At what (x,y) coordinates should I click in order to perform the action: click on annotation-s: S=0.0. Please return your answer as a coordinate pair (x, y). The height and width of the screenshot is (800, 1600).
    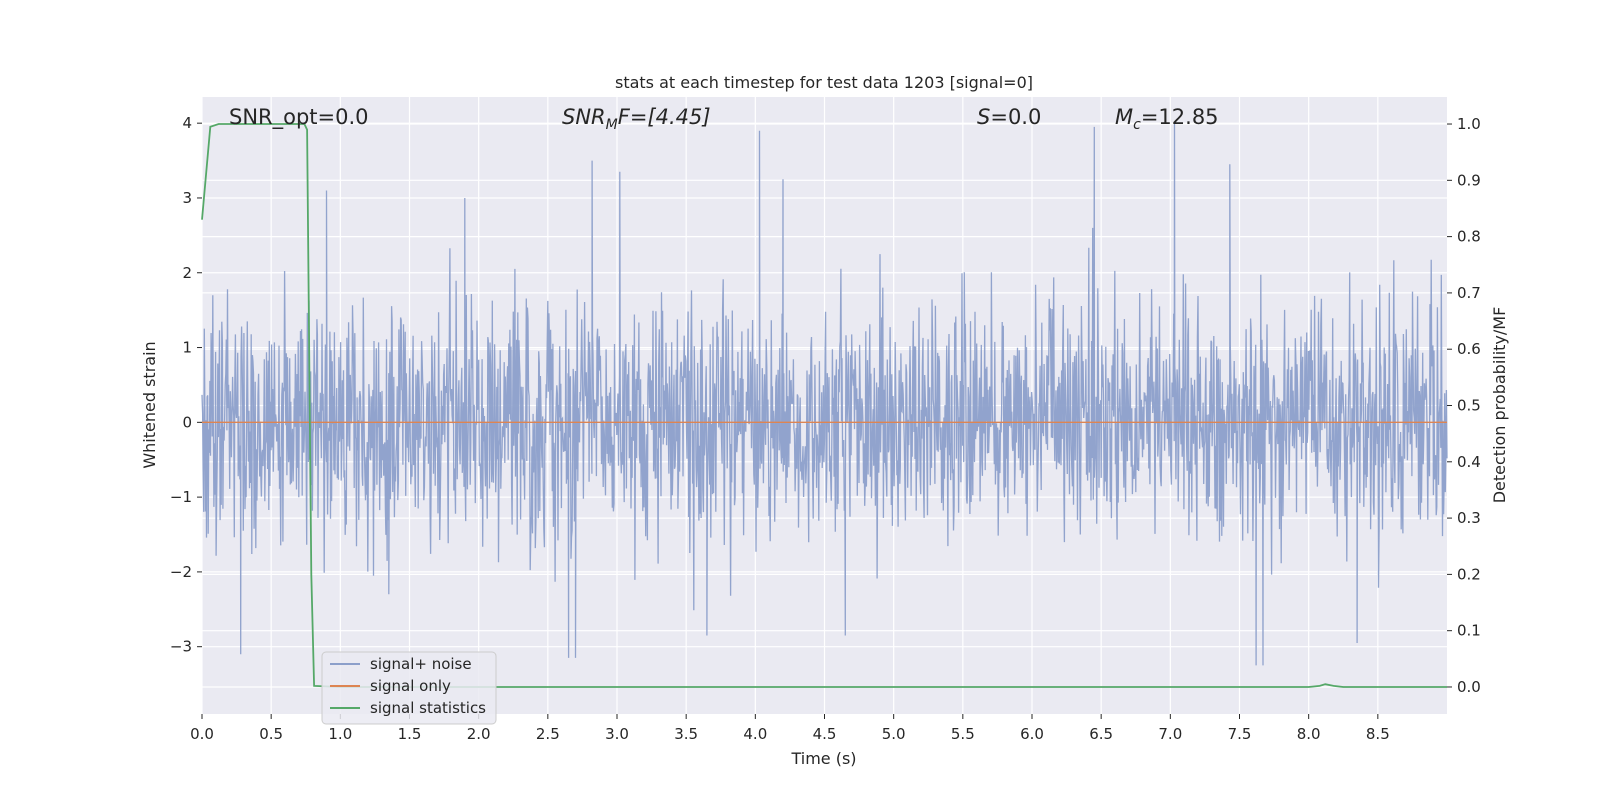
    Looking at the image, I should click on (1009, 117).